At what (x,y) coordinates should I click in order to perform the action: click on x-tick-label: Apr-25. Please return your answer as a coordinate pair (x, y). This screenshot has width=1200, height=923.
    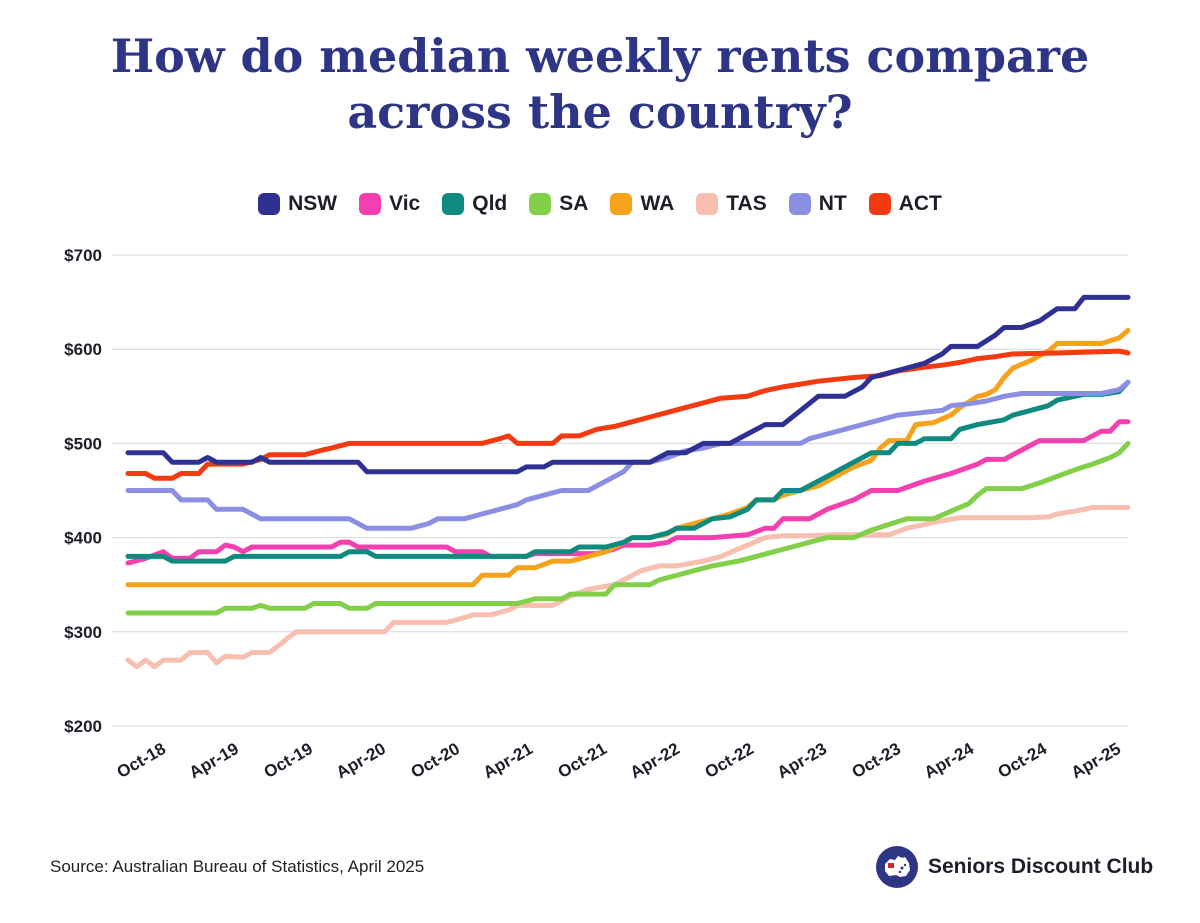
    Looking at the image, I should click on (1096, 760).